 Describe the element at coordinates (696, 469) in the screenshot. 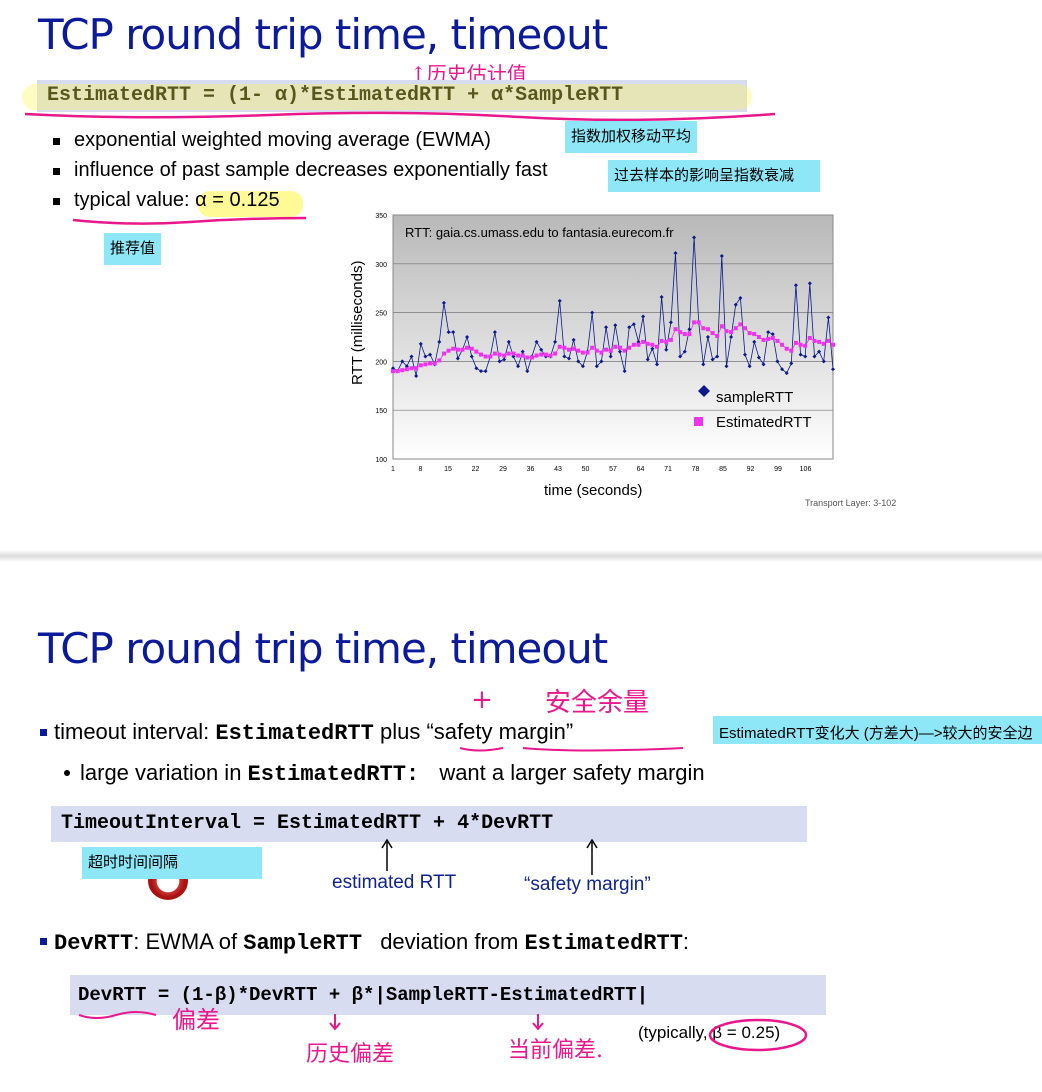

I see `x-tick-label: 78` at that location.